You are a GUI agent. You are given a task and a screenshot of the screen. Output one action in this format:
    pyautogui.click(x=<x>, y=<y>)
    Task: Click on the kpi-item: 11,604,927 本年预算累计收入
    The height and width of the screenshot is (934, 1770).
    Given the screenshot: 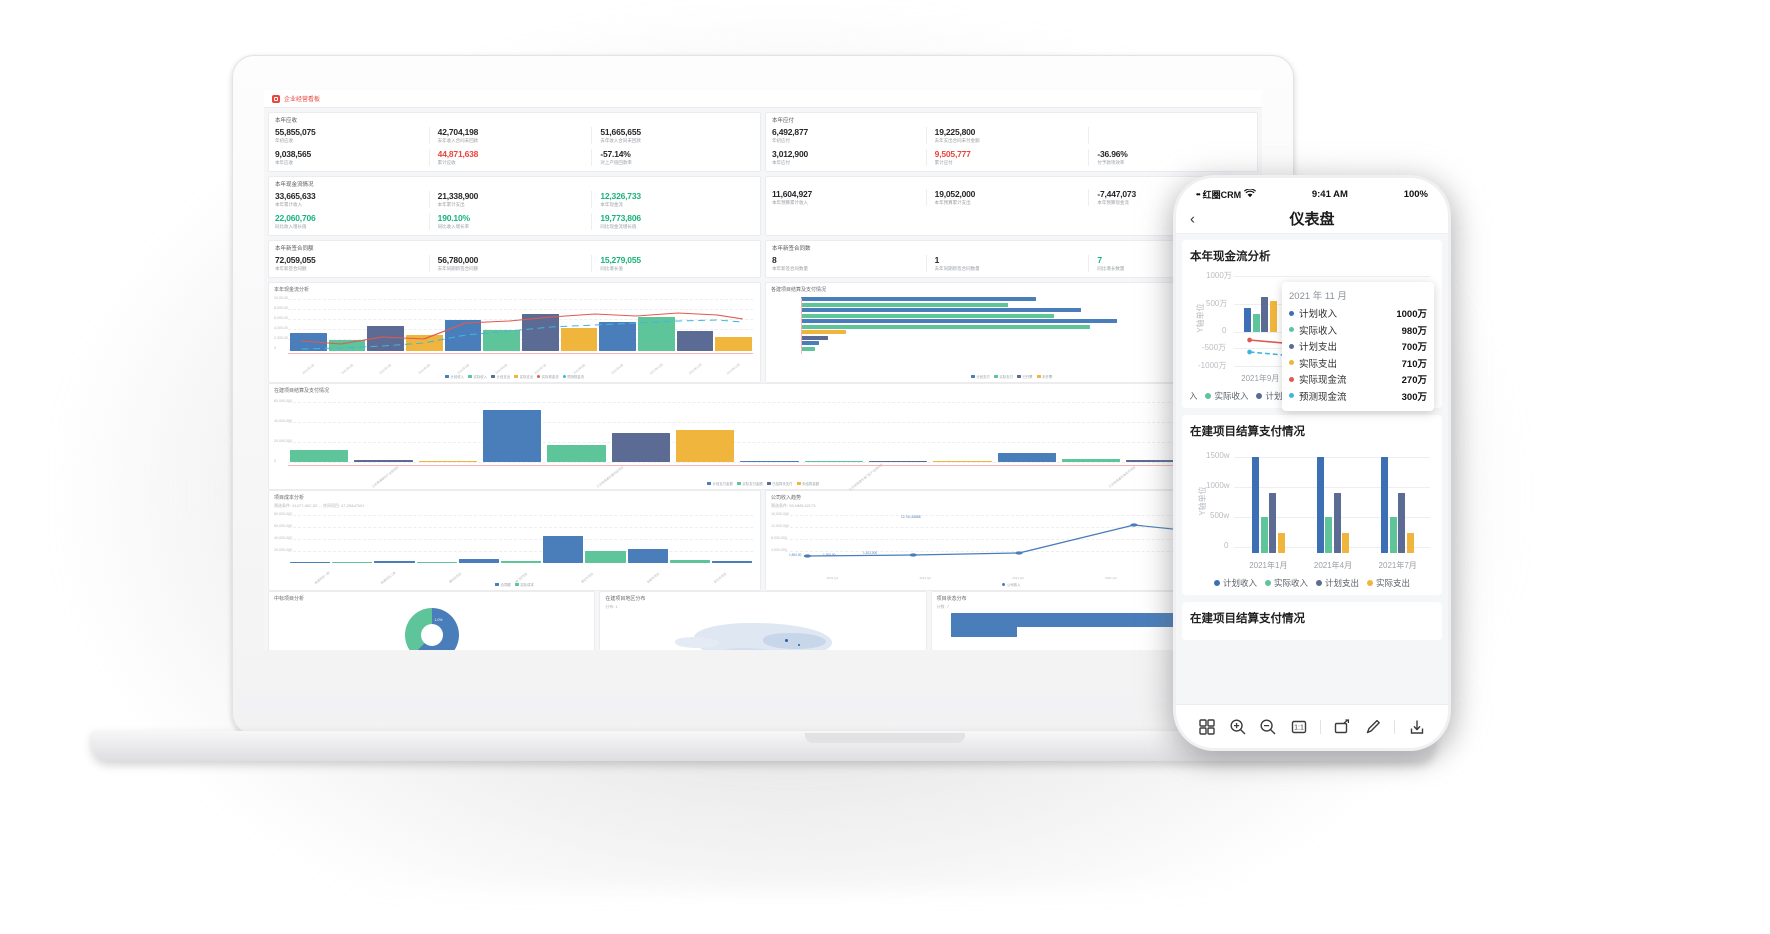 What is the action you would take?
    pyautogui.click(x=849, y=197)
    